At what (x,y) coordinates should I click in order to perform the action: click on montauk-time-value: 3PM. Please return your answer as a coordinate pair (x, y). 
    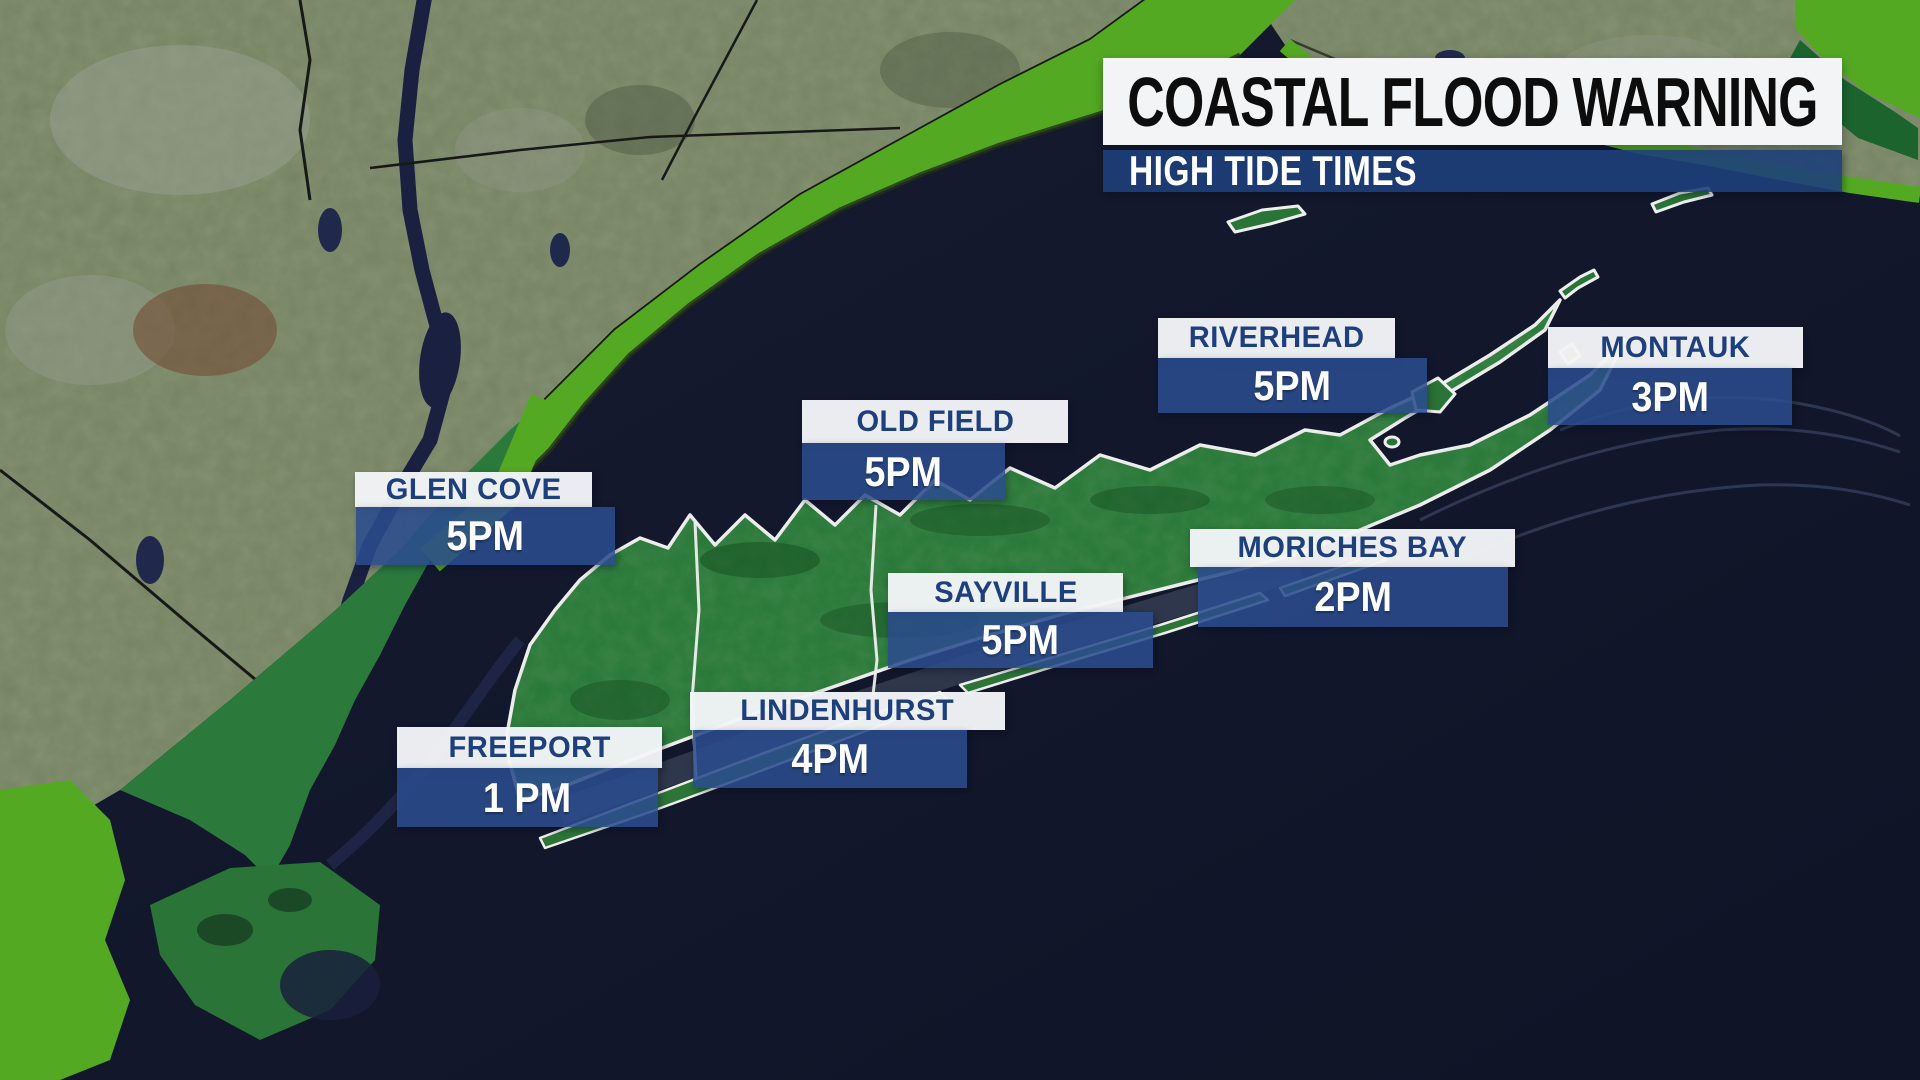
    Looking at the image, I should click on (1670, 396).